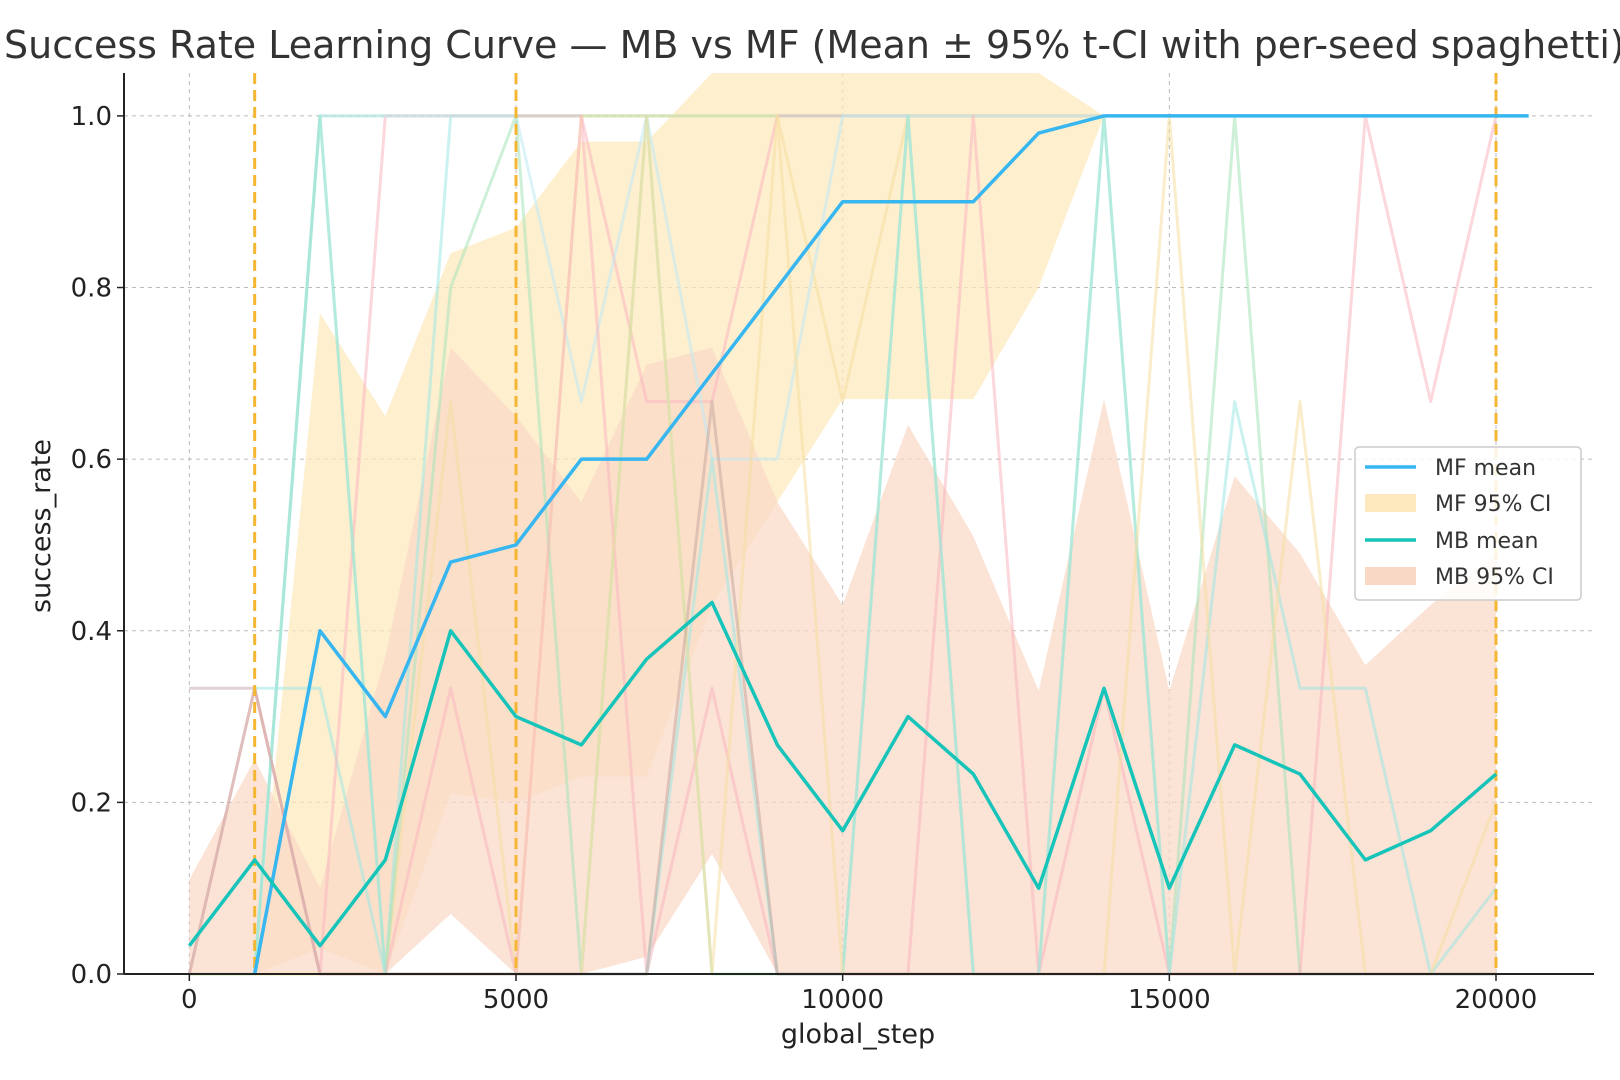 This screenshot has height=1080, width=1620. What do you see at coordinates (91, 117) in the screenshot?
I see `y-tick-label-5: 1.0` at bounding box center [91, 117].